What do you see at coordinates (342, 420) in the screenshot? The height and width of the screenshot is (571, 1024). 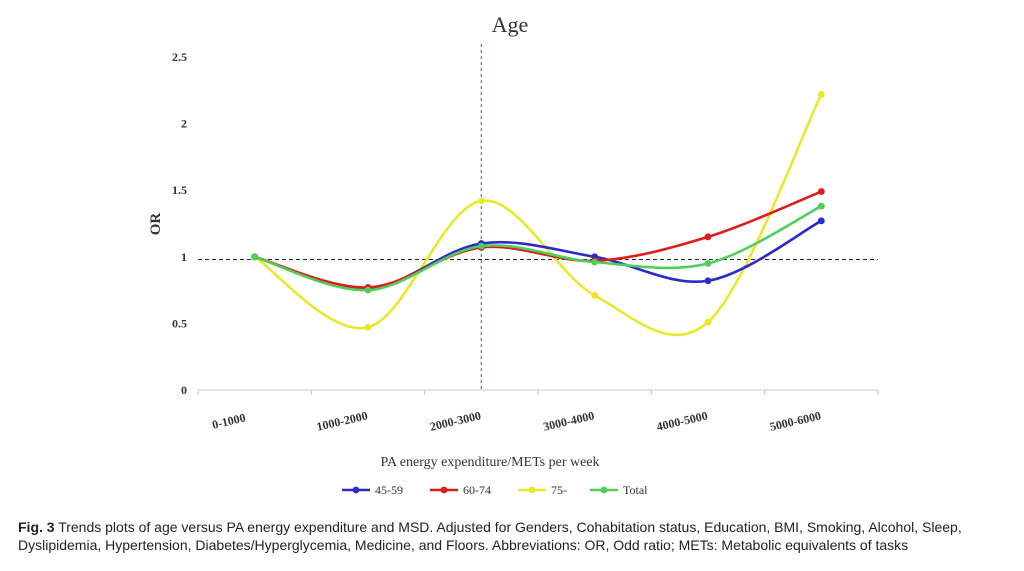 I see `x-tick-label: 1000-2000` at bounding box center [342, 420].